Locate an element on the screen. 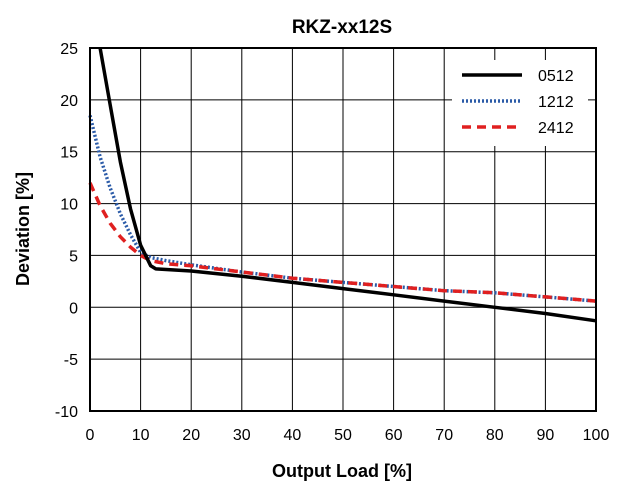 The width and height of the screenshot is (627, 486). y-tick-label: 20 is located at coordinates (69, 101).